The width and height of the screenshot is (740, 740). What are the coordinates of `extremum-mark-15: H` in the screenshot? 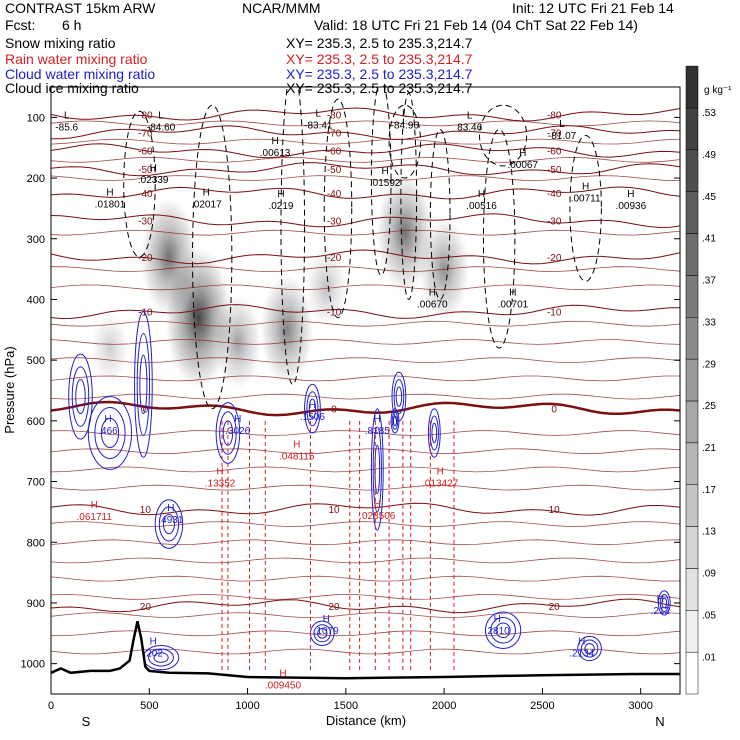 It's located at (630, 194).